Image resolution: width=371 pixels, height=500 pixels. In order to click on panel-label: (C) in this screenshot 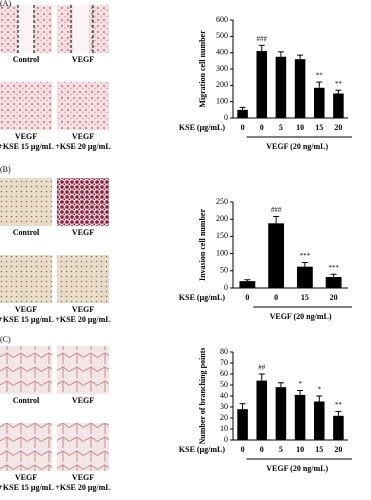, I will do `click(5, 339)`.